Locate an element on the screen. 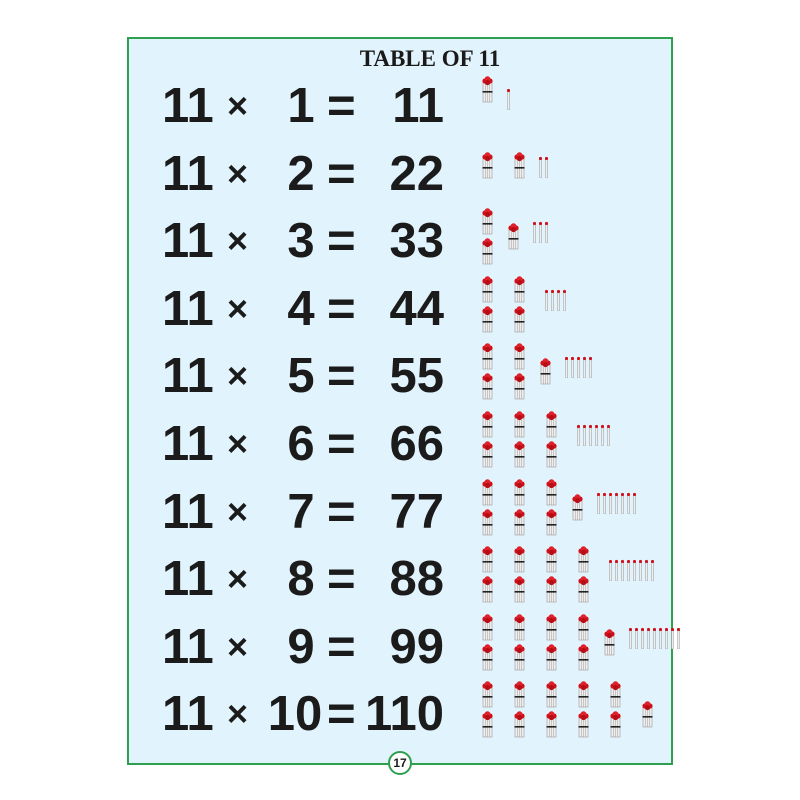  multiplier: 5 is located at coordinates (301, 376).